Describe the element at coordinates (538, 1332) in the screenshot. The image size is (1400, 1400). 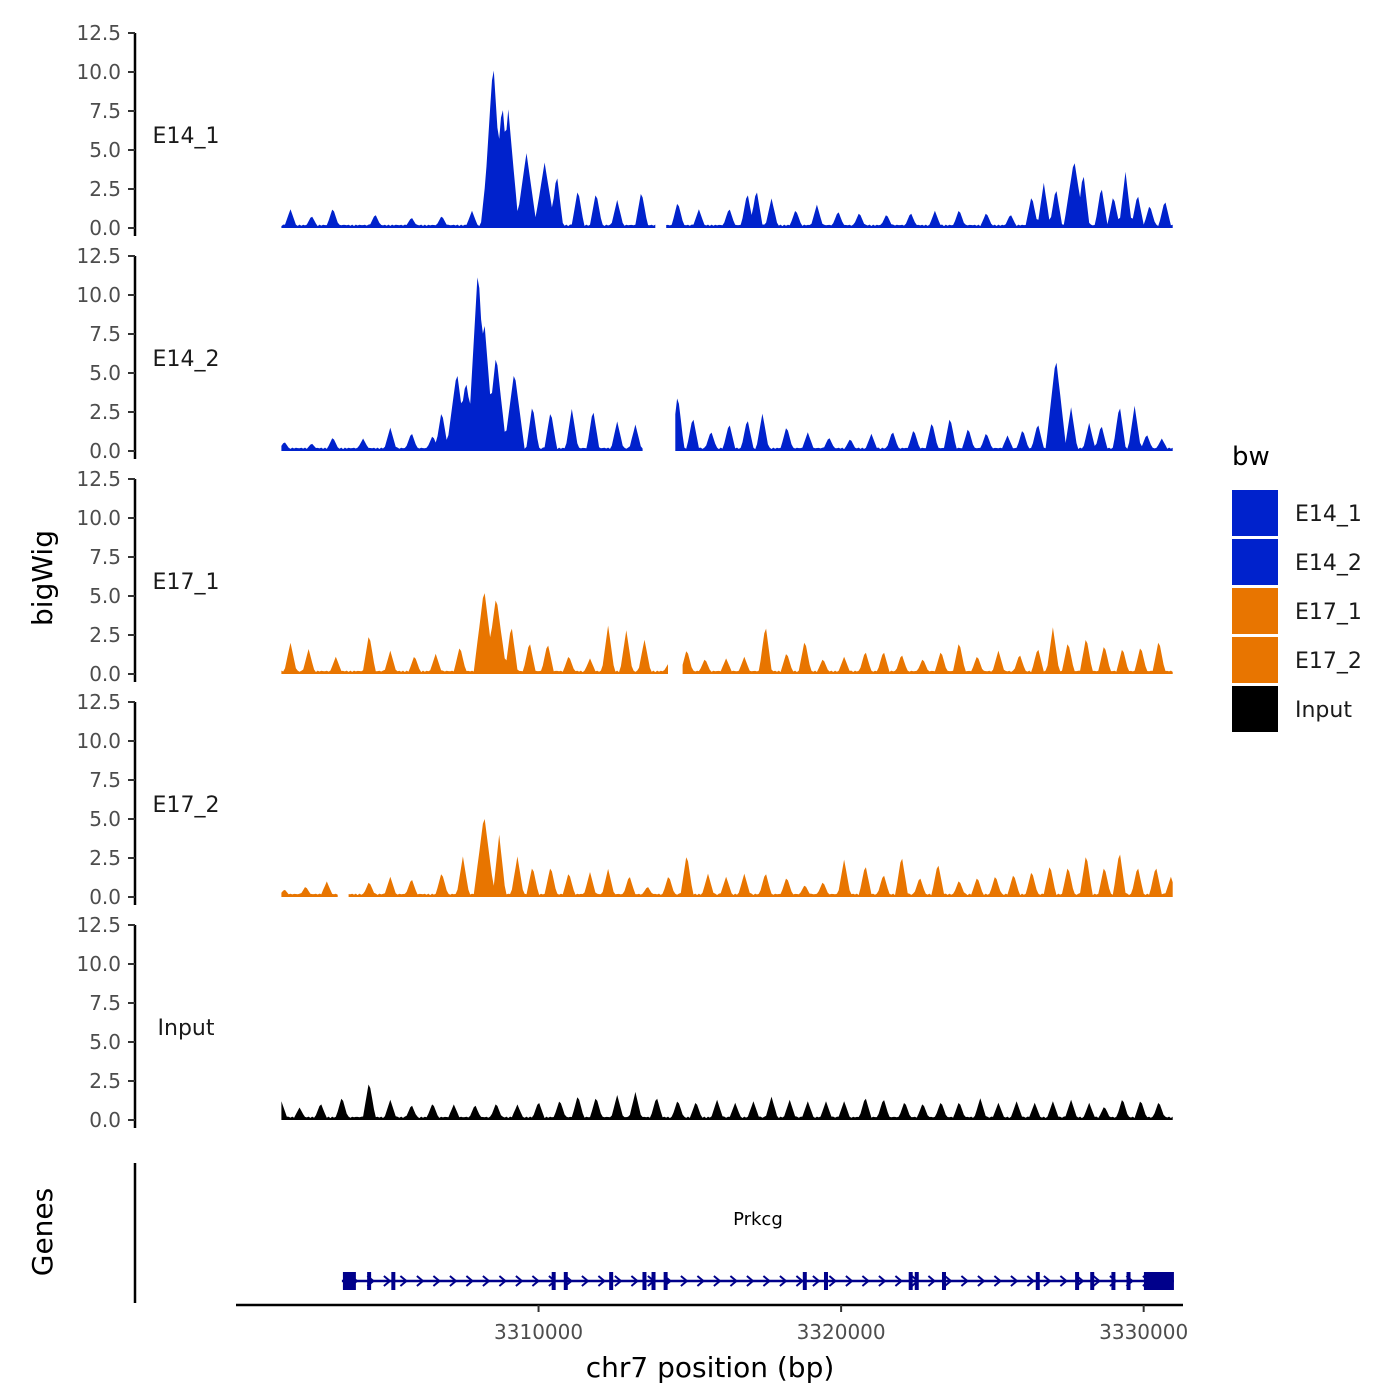
I see `x-tick-label: 3310000` at that location.